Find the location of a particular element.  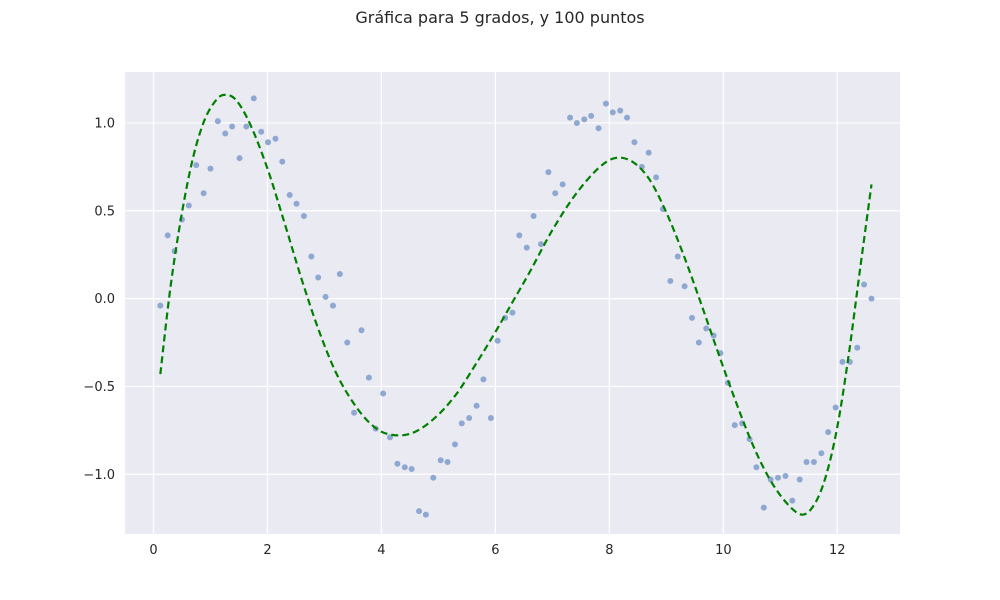

x-tick-label: 8 is located at coordinates (609, 550).